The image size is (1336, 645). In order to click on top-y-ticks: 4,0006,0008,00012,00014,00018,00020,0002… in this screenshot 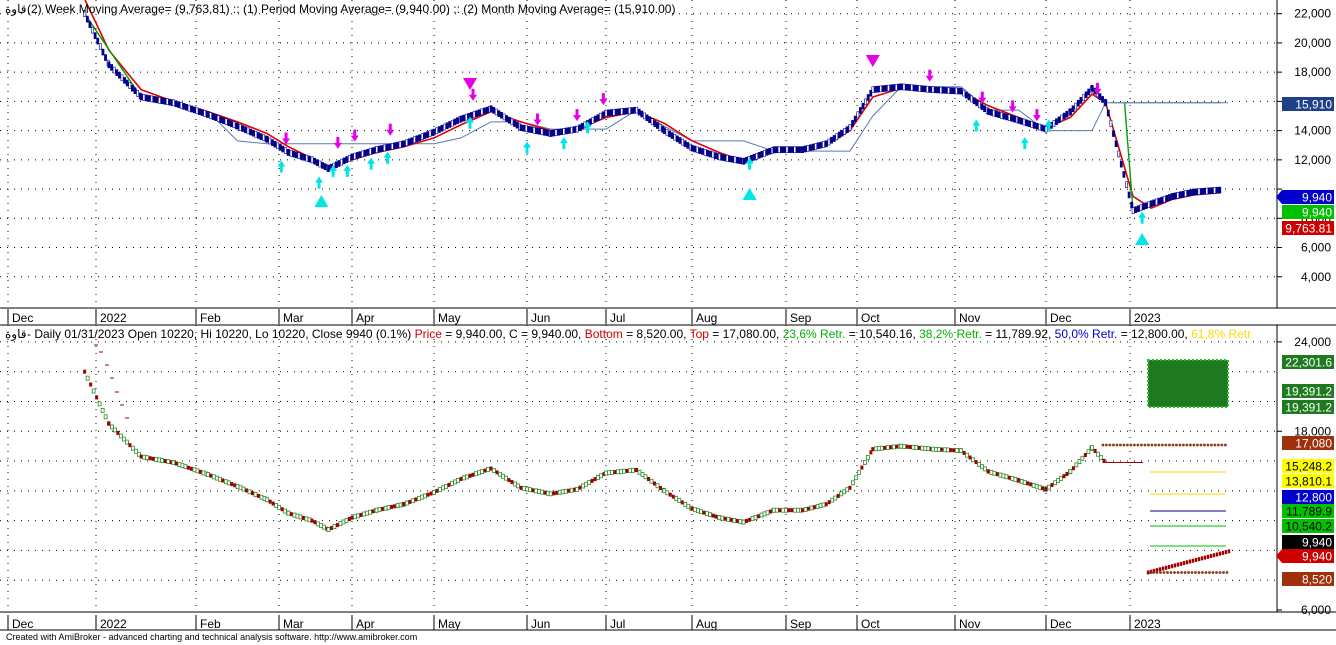, I will do `click(1304, 145)`.